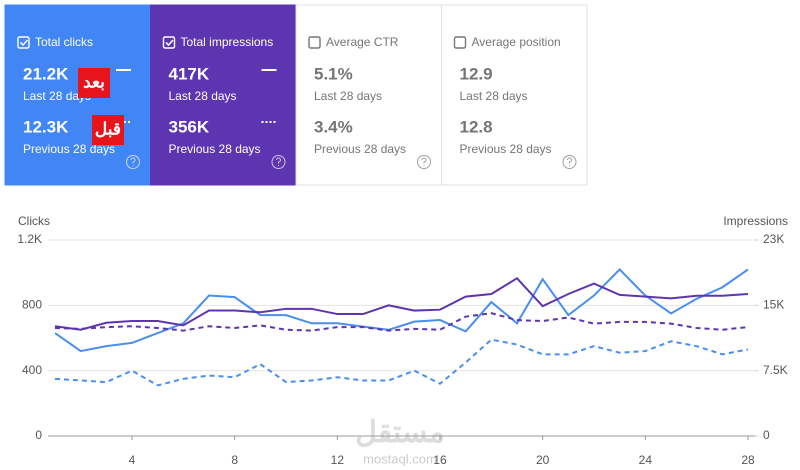  I want to click on metric-value: 21.2K, so click(46, 73).